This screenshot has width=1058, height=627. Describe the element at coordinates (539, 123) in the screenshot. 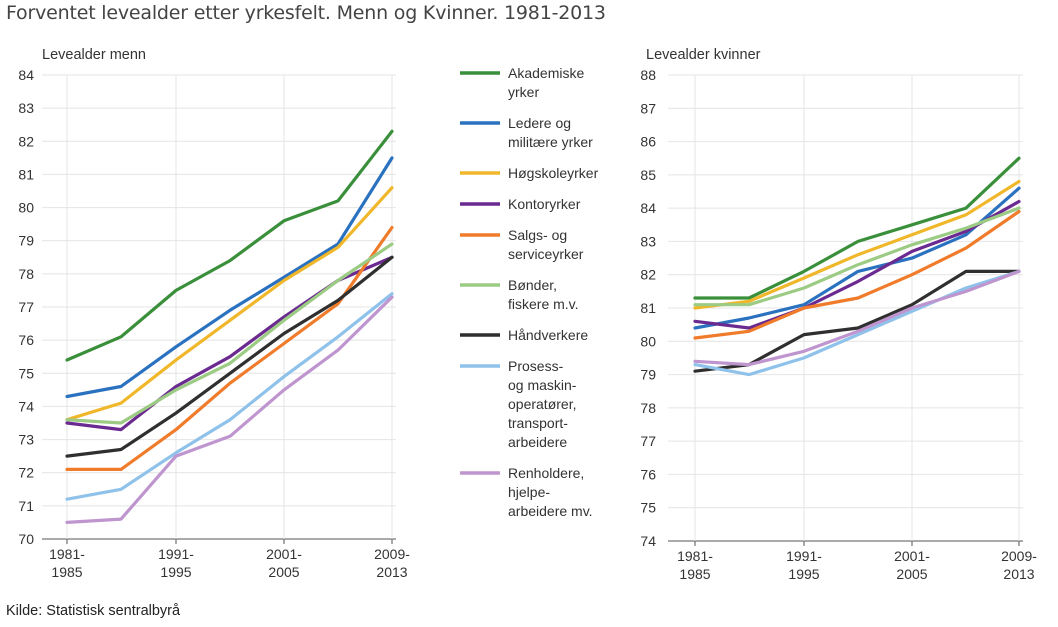

I see `legend-label: Ledere og` at that location.